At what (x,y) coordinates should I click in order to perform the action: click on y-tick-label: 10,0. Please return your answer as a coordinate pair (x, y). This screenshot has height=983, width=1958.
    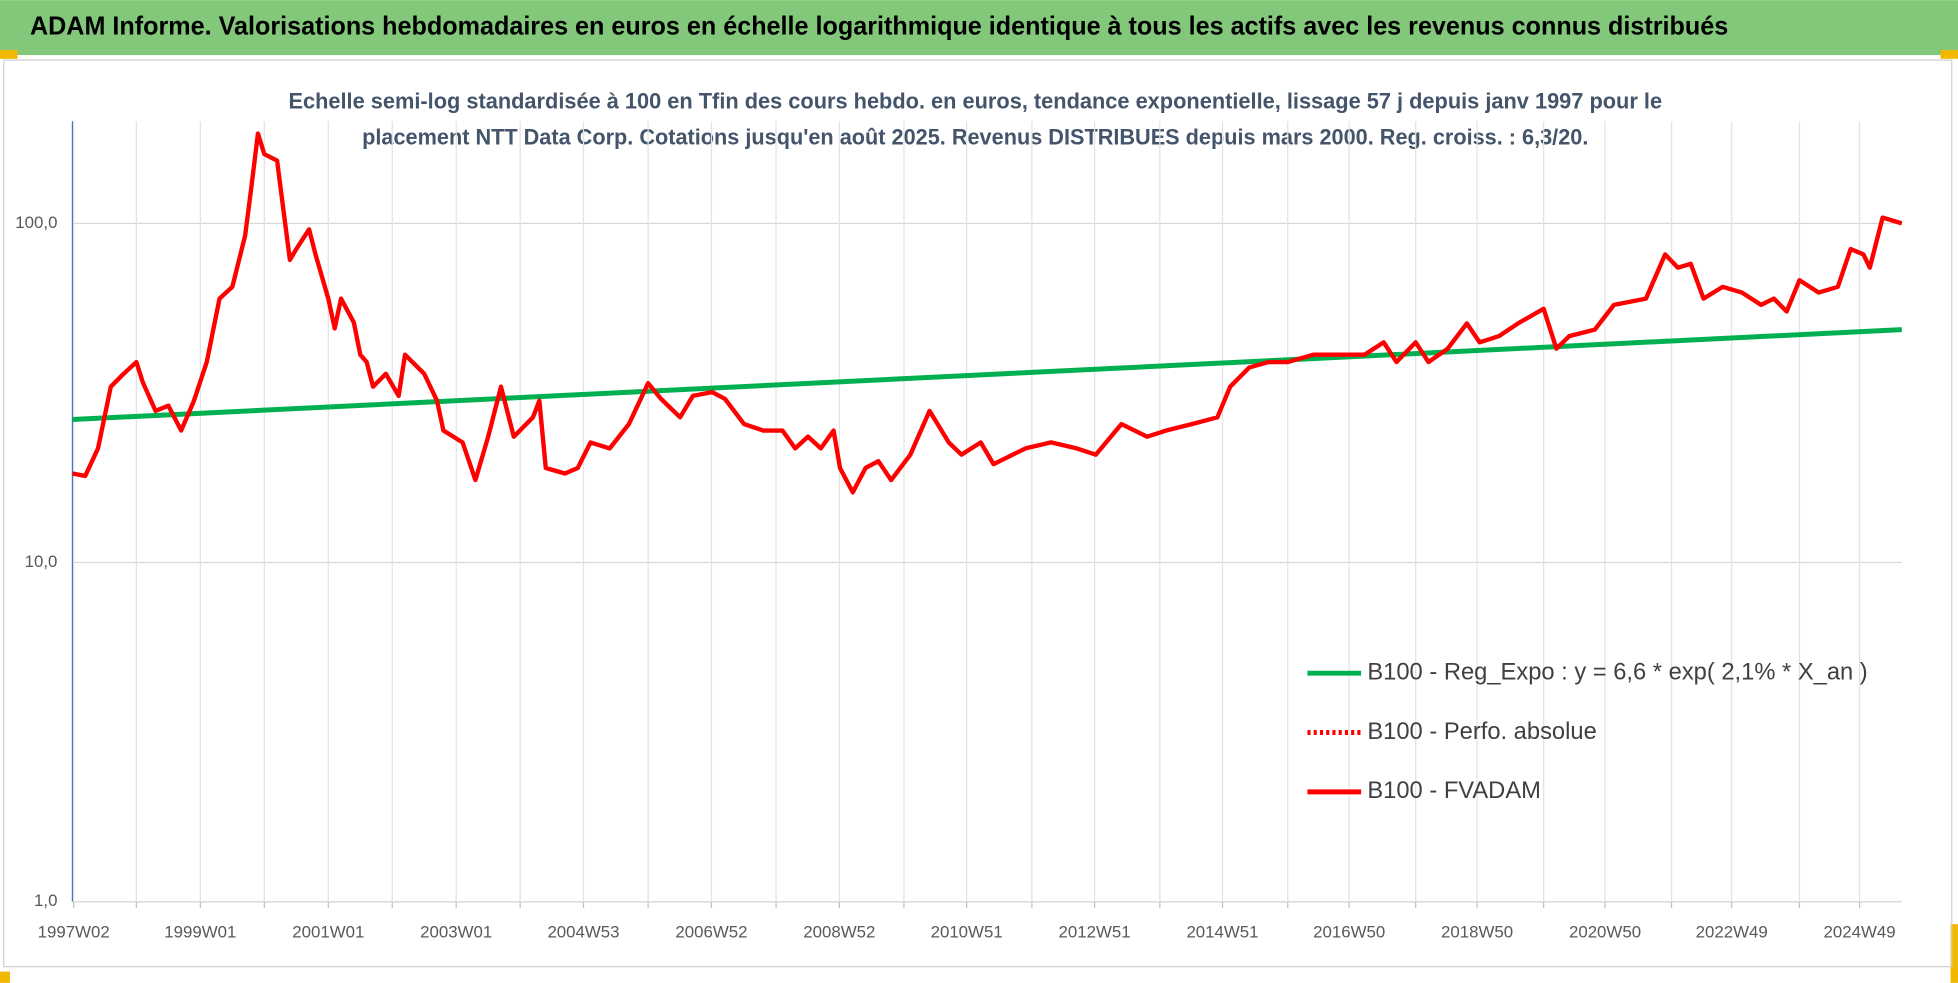
    Looking at the image, I should click on (41, 561).